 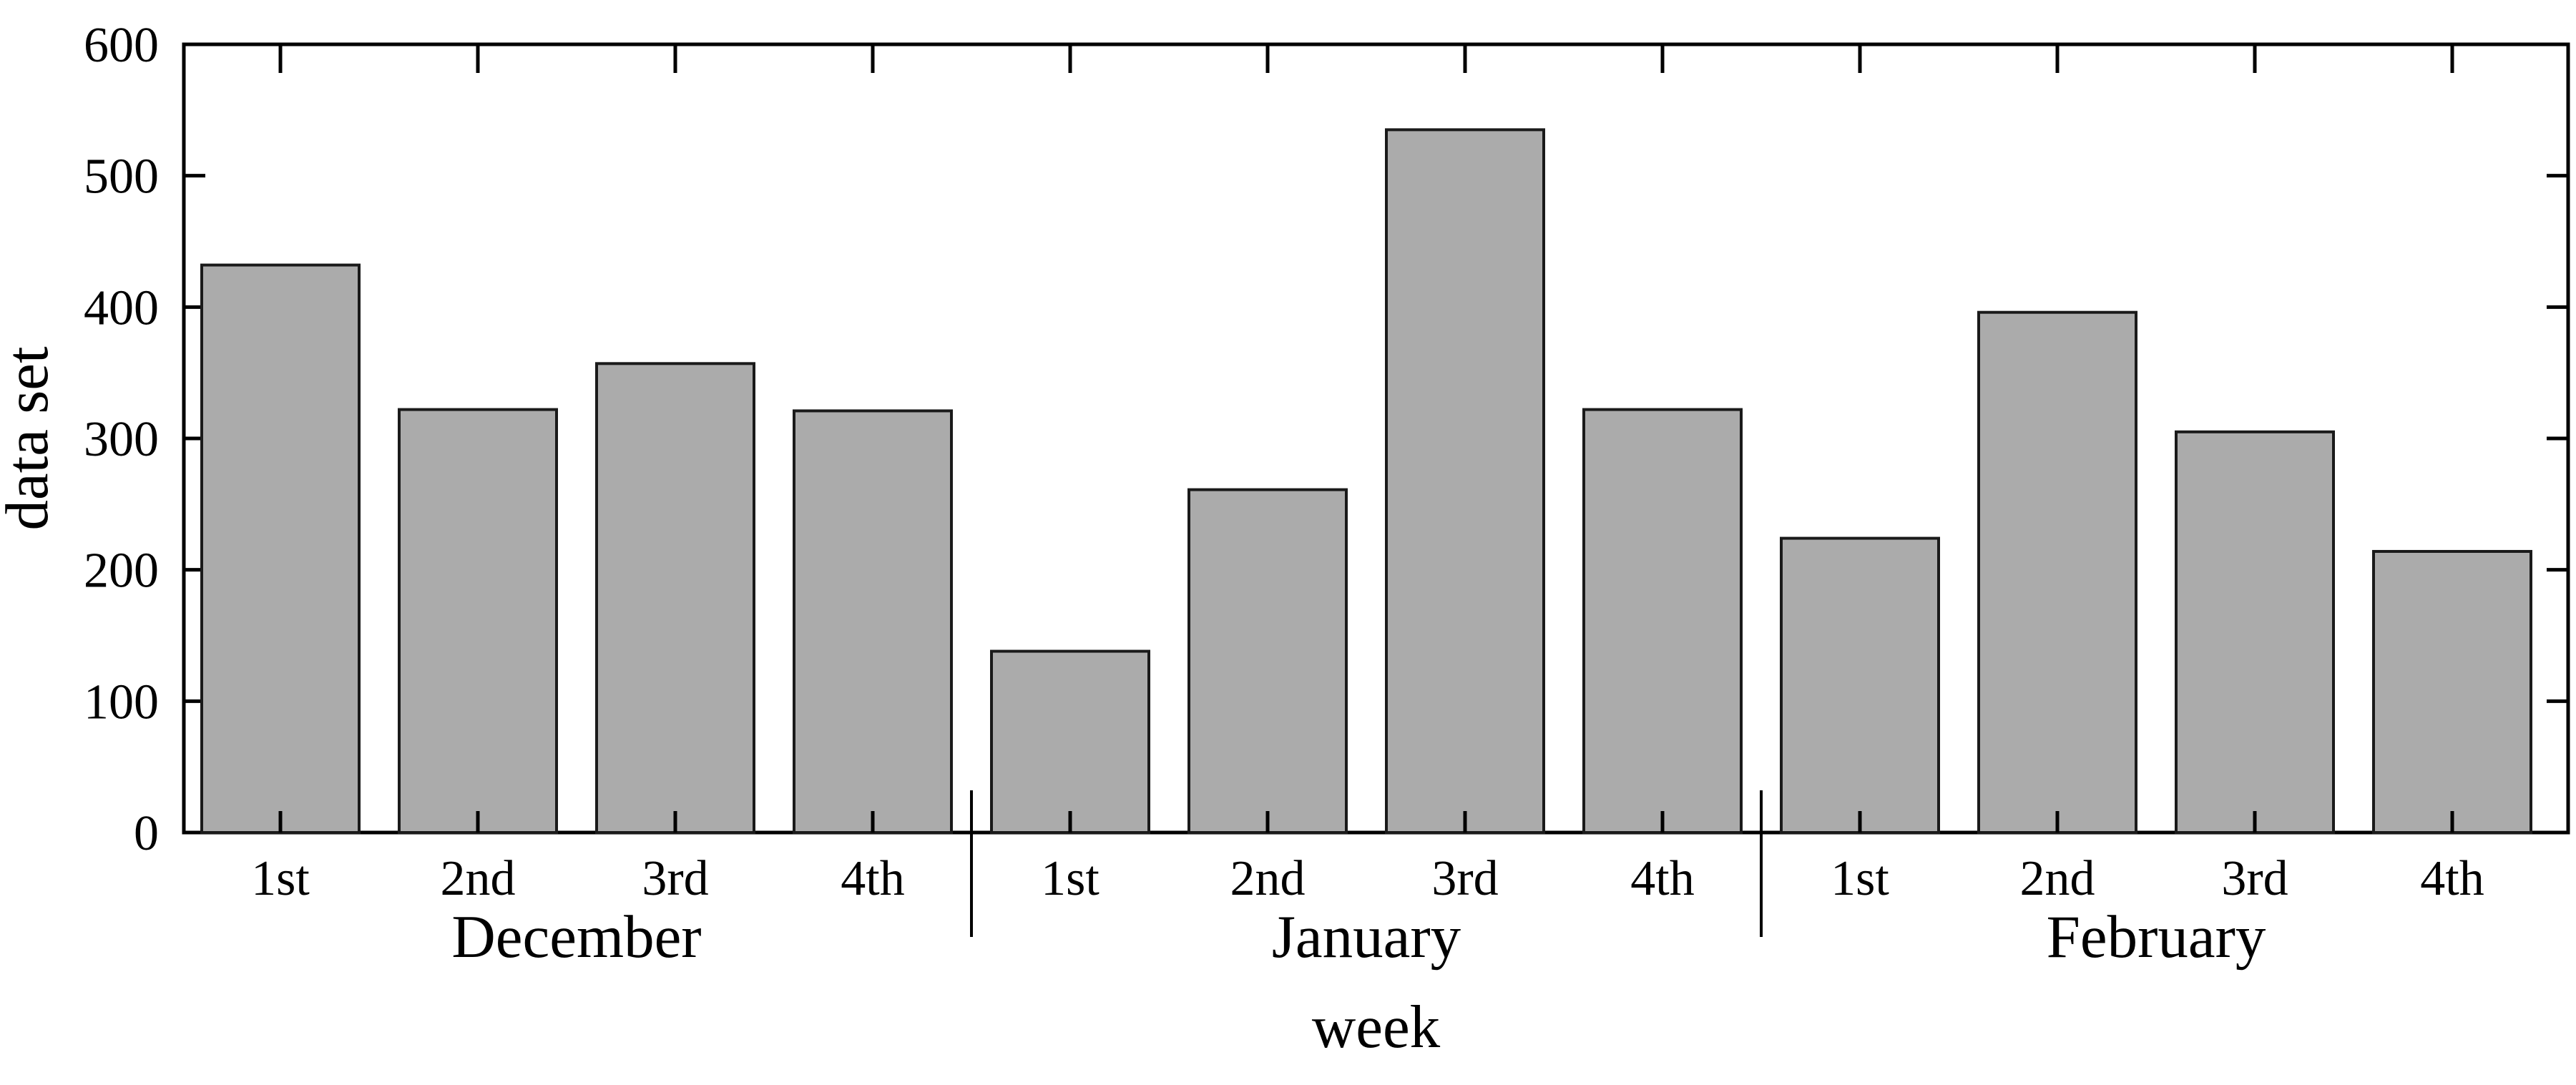 What do you see at coordinates (30, 438) in the screenshot?
I see `y-axis-title: data set` at bounding box center [30, 438].